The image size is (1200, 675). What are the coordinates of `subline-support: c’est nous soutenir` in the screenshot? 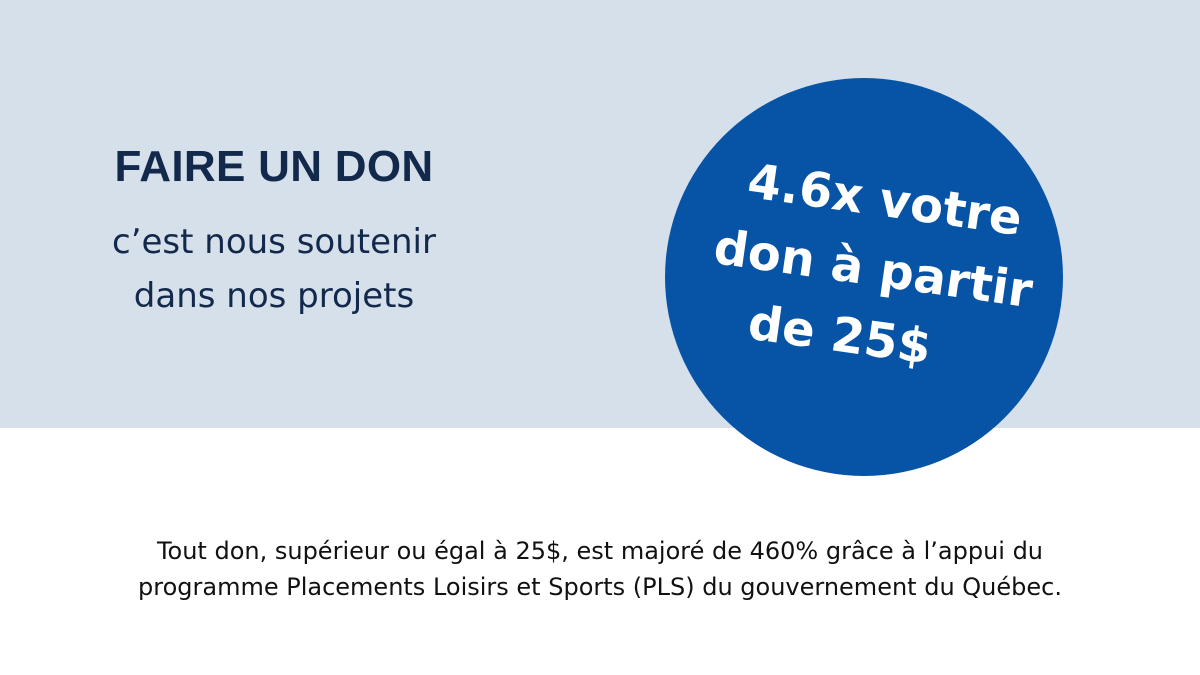 It's located at (274, 242).